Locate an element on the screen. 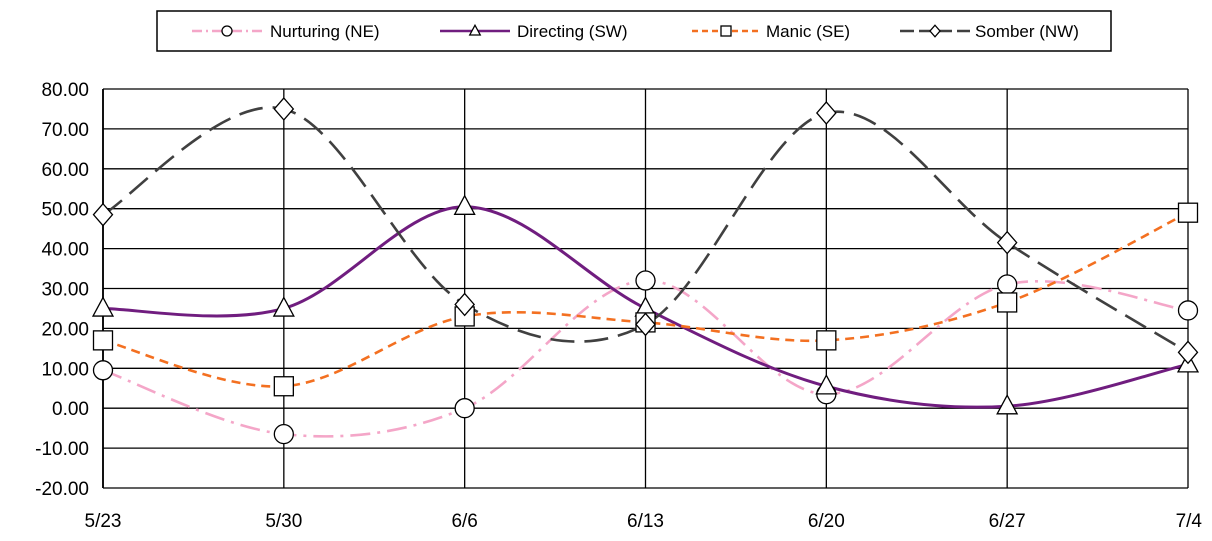  y-tick-label: 50.00 is located at coordinates (65, 210).